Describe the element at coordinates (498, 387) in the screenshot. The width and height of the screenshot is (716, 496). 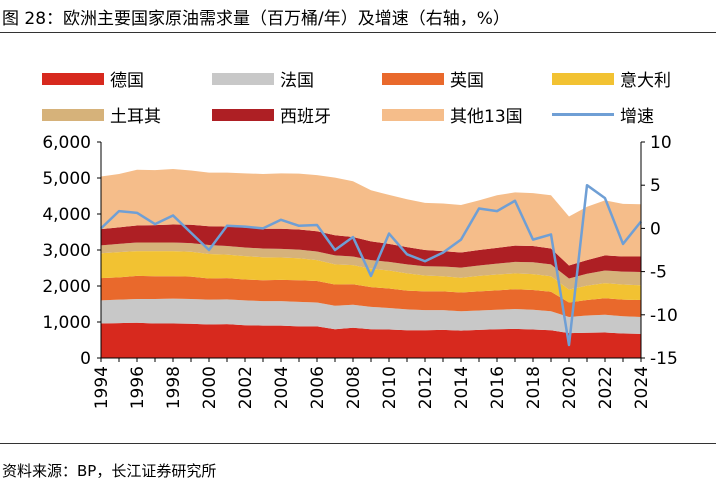
I see `x-tick-label: 2016` at that location.